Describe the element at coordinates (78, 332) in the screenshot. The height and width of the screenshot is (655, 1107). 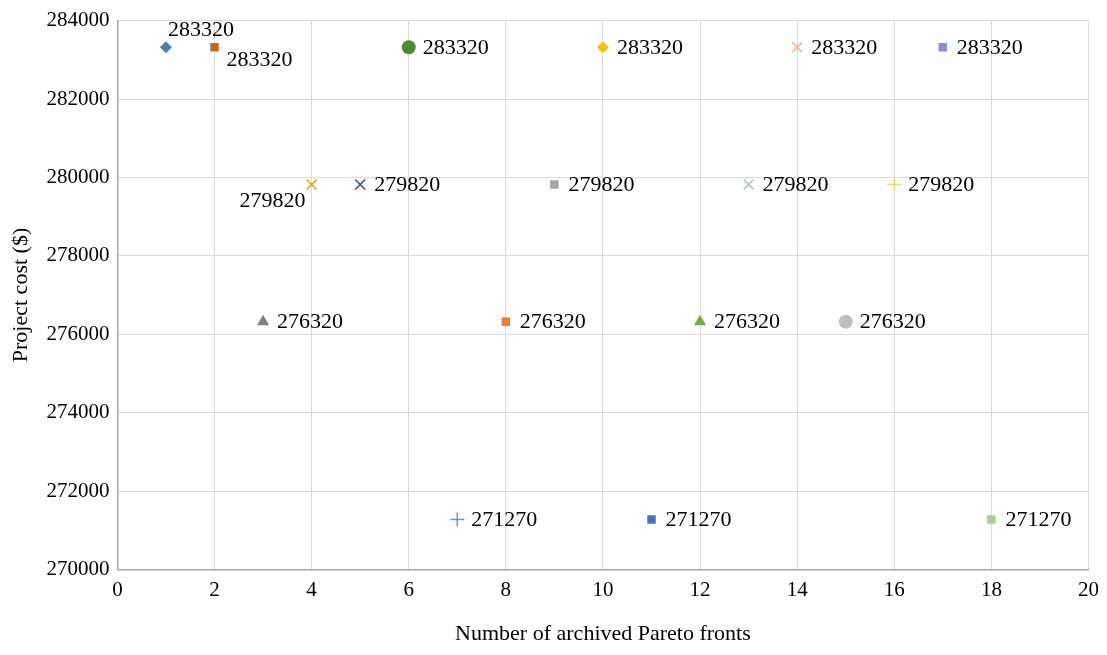
I see `y-tick-label: 276000` at that location.